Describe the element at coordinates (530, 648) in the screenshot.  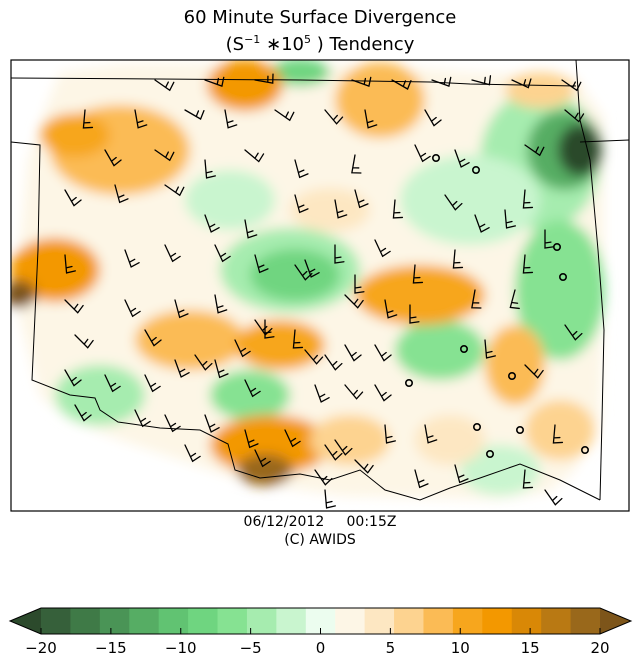
I see `colorbar-tick-label: 15` at that location.